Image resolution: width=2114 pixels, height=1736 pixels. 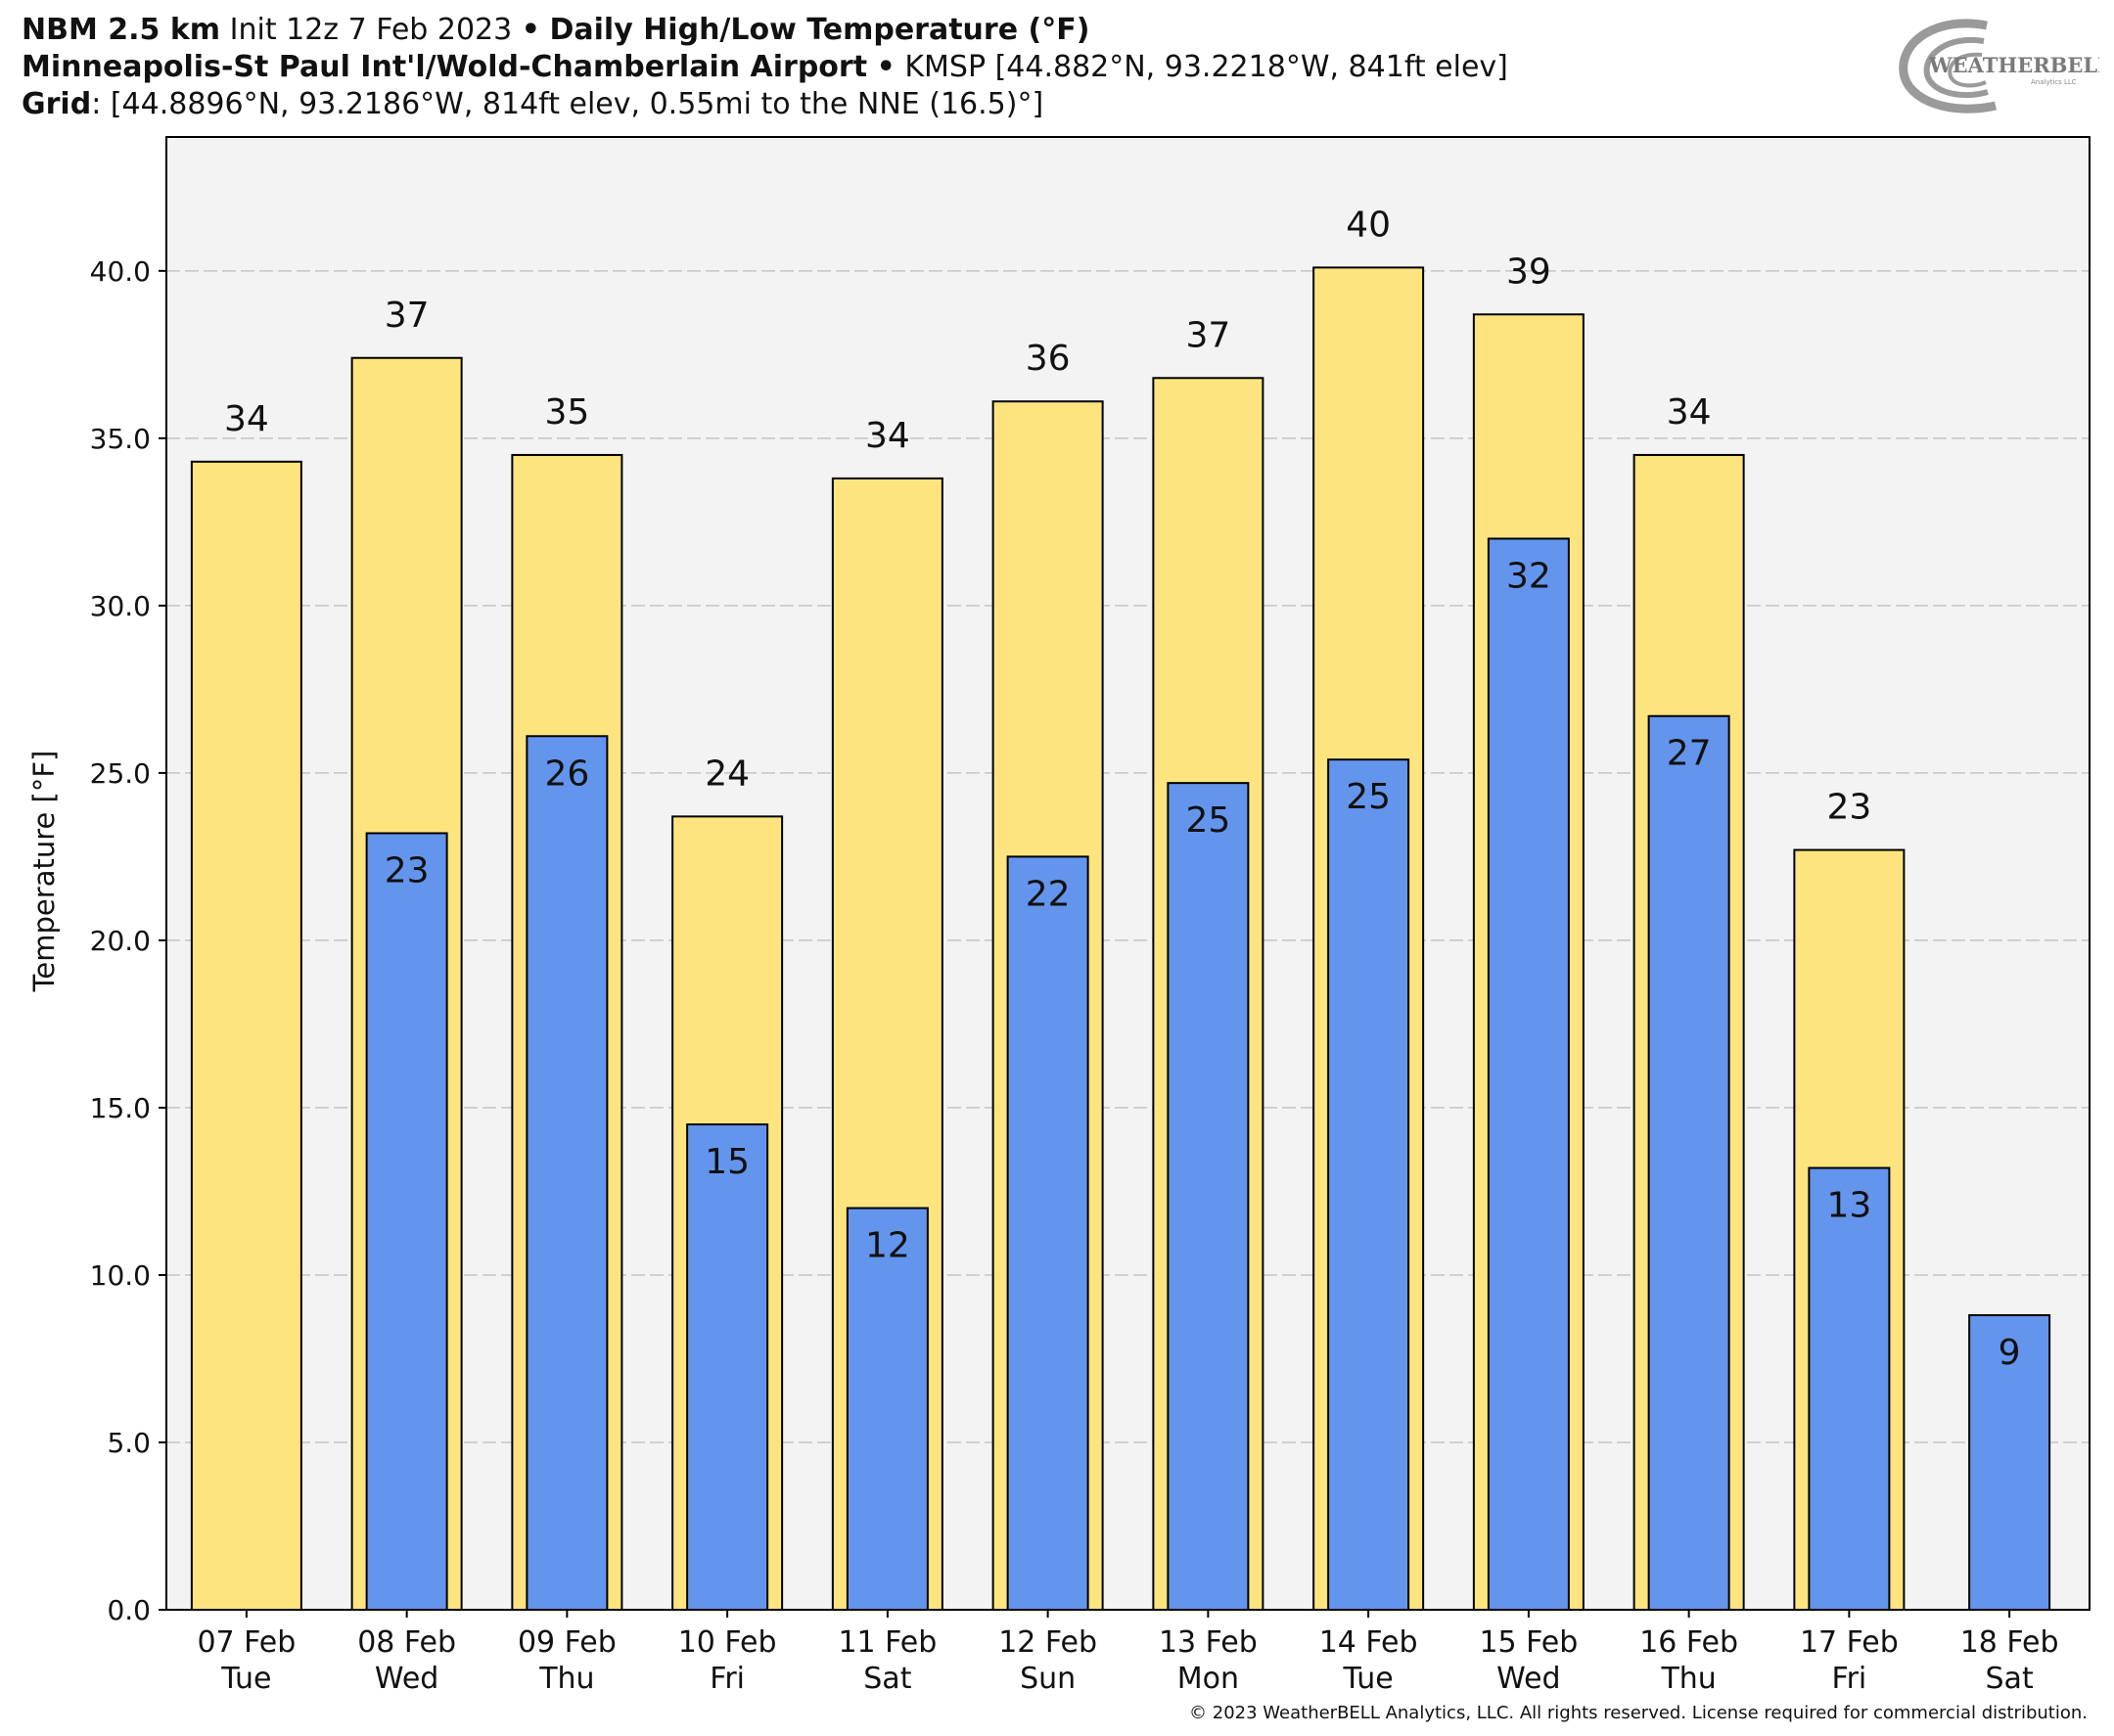 I want to click on grid-label: Grid, so click(x=57, y=104).